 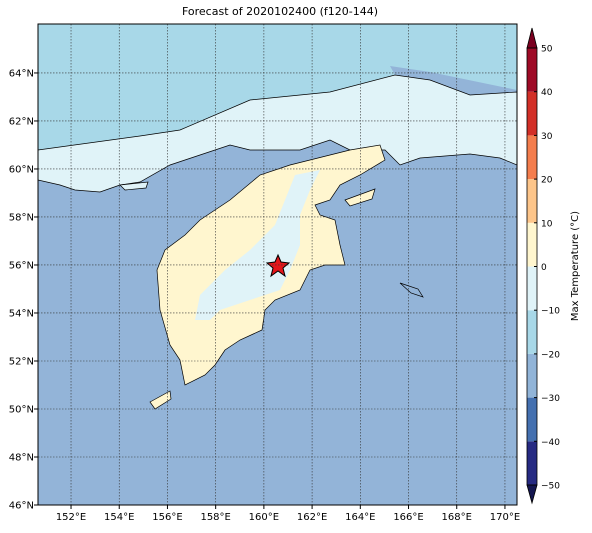 What do you see at coordinates (532, 494) in the screenshot?
I see `colorbar-under` at bounding box center [532, 494].